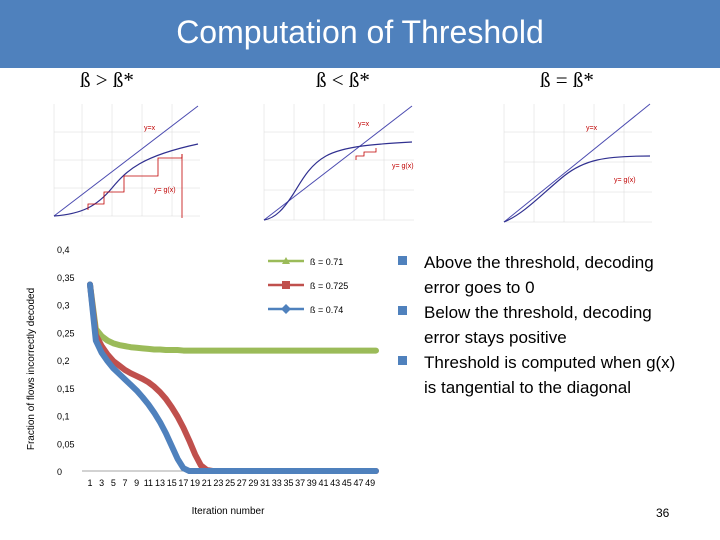 This screenshot has width=720, height=540. Describe the element at coordinates (228, 511) in the screenshot. I see `x-axis-title: Iteration number` at that location.